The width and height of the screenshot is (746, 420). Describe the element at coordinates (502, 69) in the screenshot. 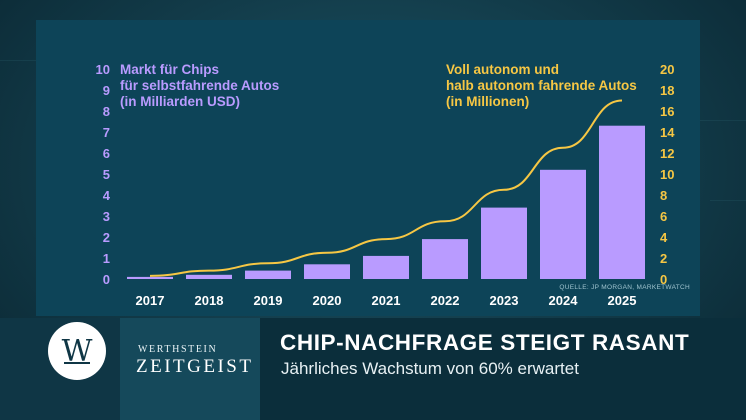

I see `right-axis-title-line: Voll autonom und` at that location.